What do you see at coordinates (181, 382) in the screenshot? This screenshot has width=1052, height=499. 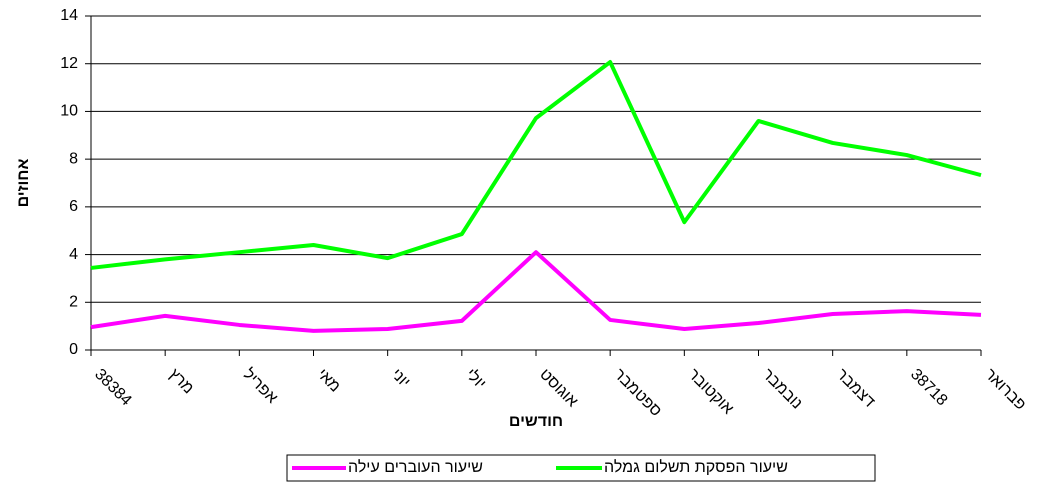 I see `x-tick-label: מרץ` at bounding box center [181, 382].